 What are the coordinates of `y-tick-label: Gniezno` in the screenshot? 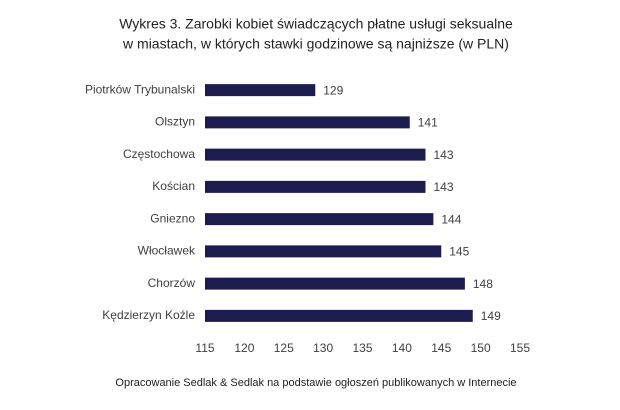 It's located at (172, 218).